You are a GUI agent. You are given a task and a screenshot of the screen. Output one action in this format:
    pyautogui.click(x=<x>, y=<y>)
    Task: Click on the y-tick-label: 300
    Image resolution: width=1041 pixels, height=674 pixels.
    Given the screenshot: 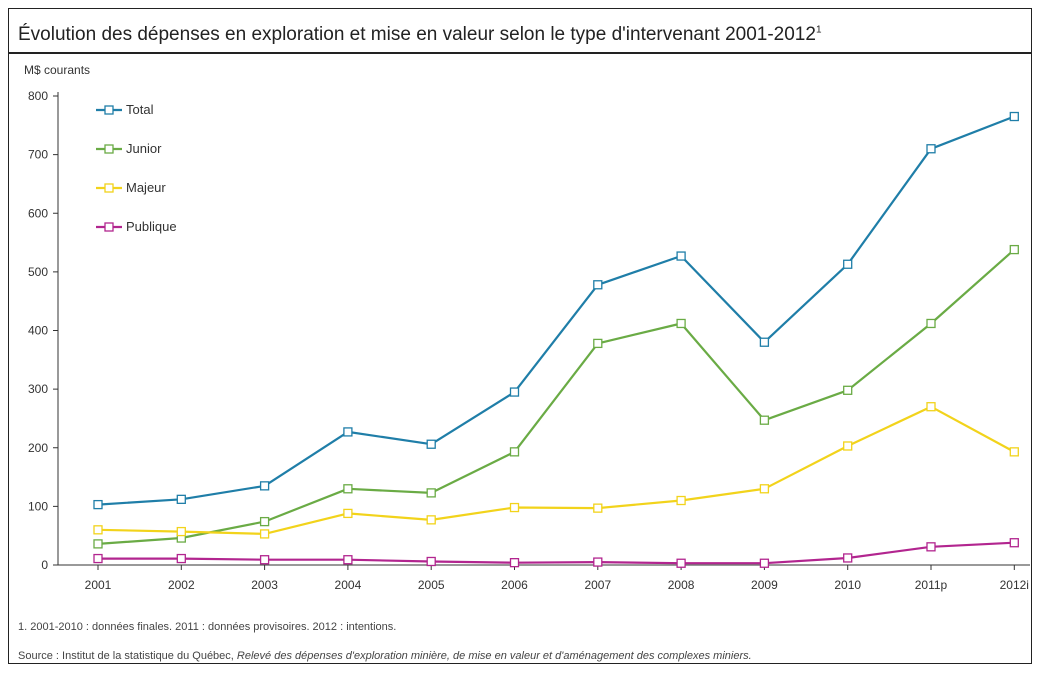 What is the action you would take?
    pyautogui.click(x=38, y=389)
    